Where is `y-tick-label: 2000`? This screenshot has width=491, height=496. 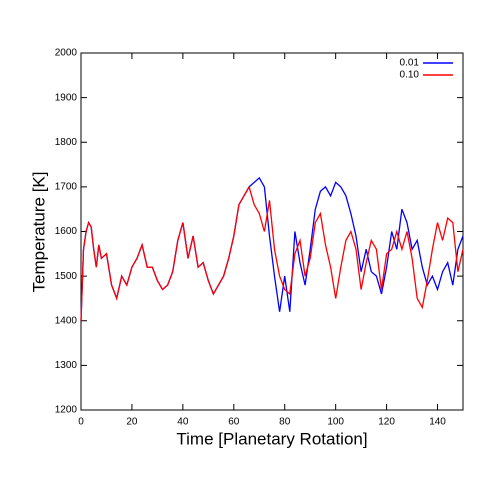 y-tick-label: 2000 is located at coordinates (66, 53).